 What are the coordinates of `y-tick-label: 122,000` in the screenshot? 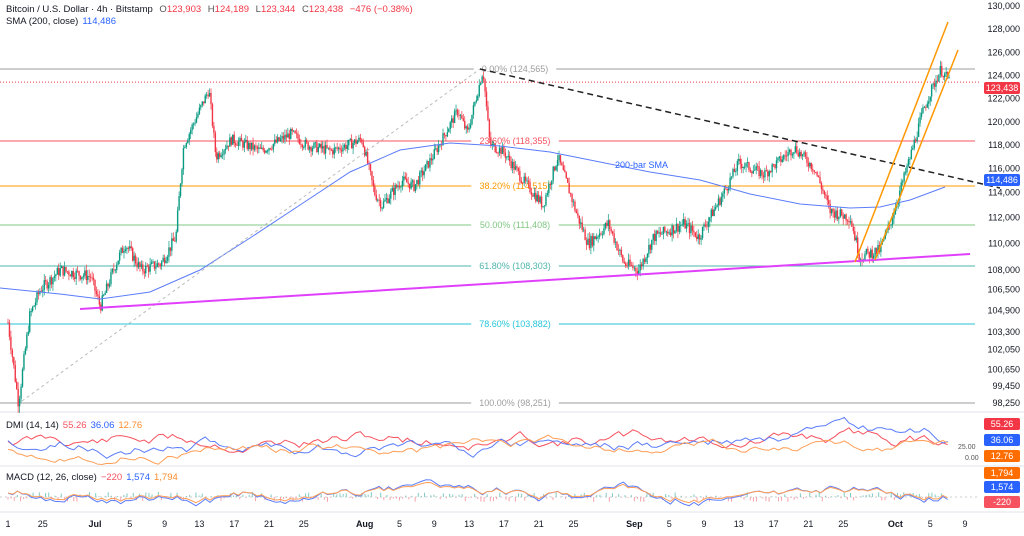 It's located at (1003, 99).